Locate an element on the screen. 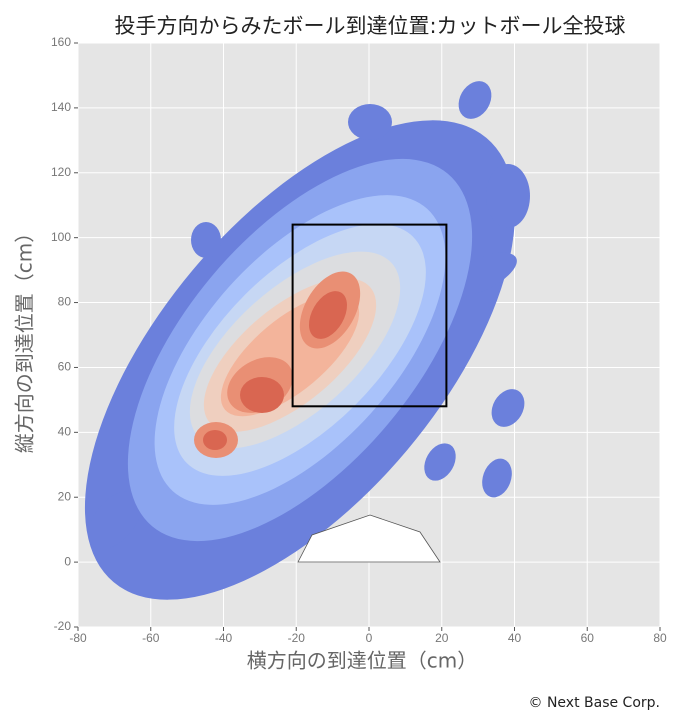 Image resolution: width=684 pixels, height=724 pixels. y-tick-label: 60 is located at coordinates (65, 367).